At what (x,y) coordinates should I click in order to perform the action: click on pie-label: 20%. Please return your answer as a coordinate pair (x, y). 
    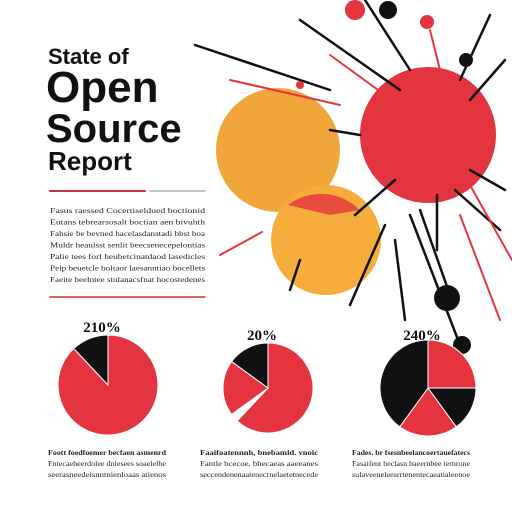
    Looking at the image, I should click on (262, 336).